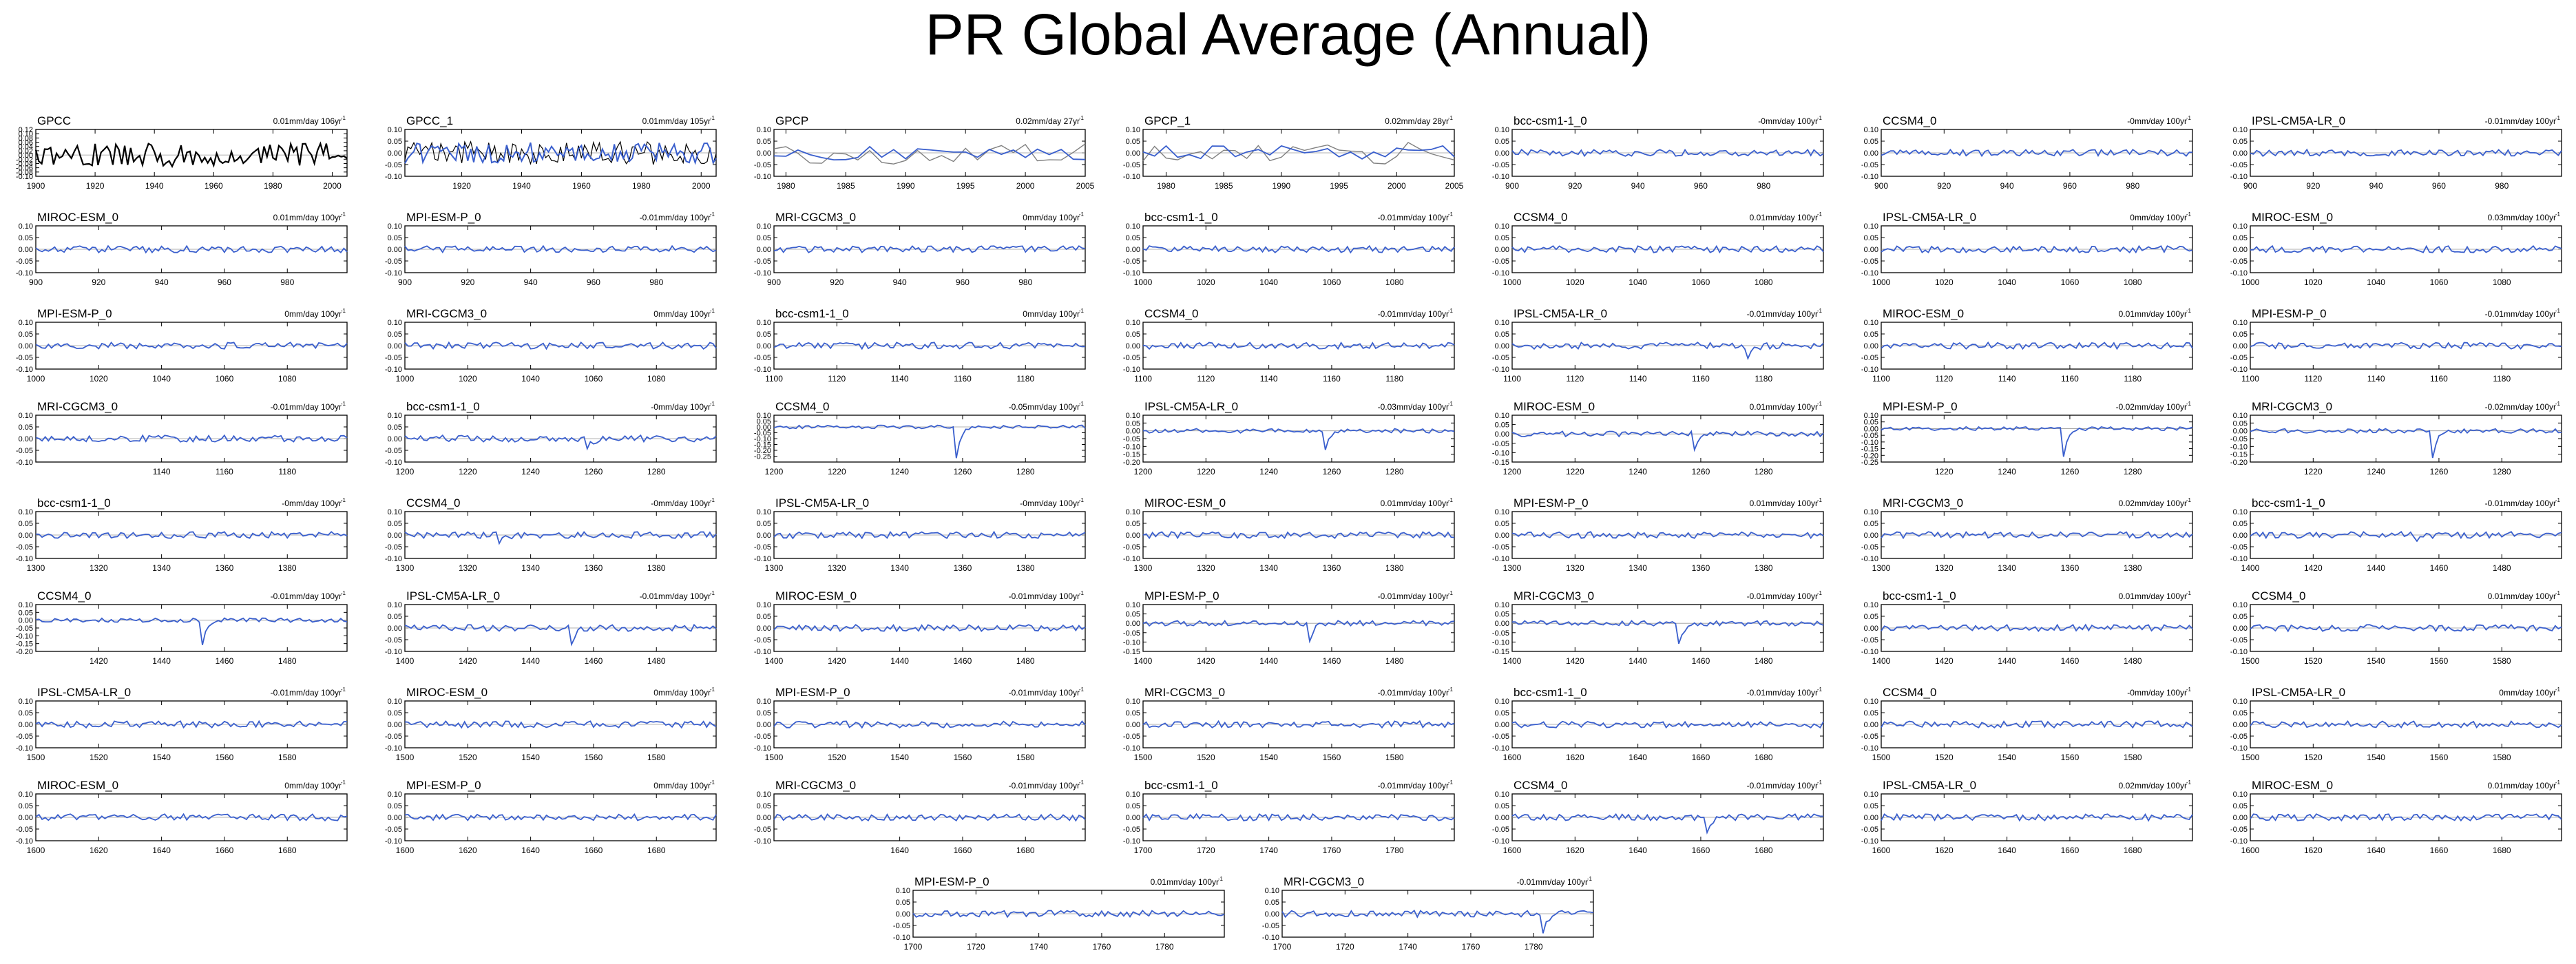 This screenshot has width=2576, height=964. What do you see at coordinates (774, 757) in the screenshot?
I see `x-tick-label: 1500` at bounding box center [774, 757].